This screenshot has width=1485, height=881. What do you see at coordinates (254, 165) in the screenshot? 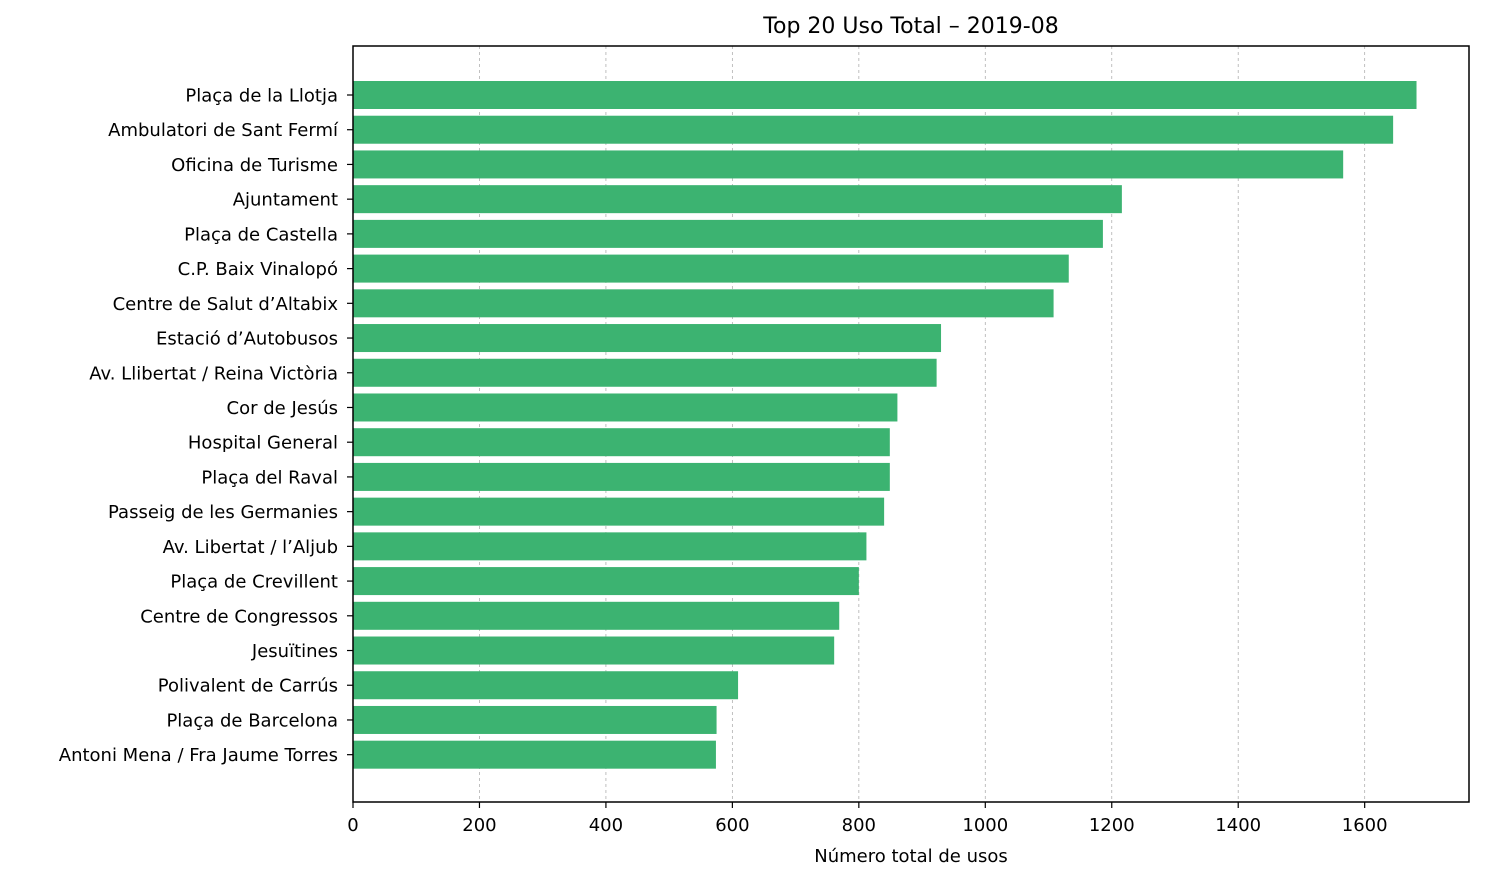
I see `y-tick-label: Oficina de Turisme` at bounding box center [254, 165].